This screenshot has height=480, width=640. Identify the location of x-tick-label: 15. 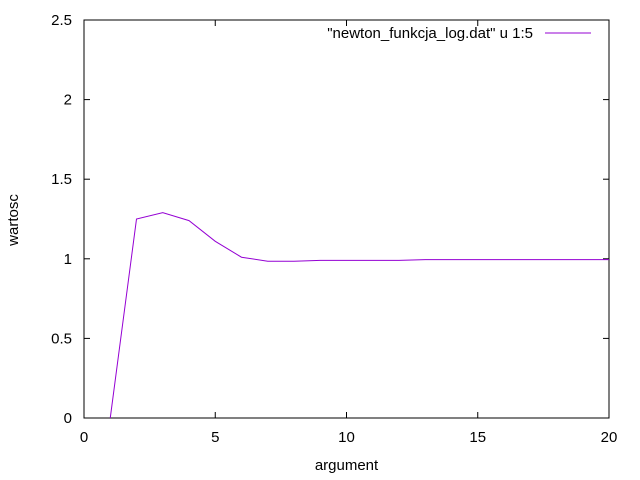
(477, 437).